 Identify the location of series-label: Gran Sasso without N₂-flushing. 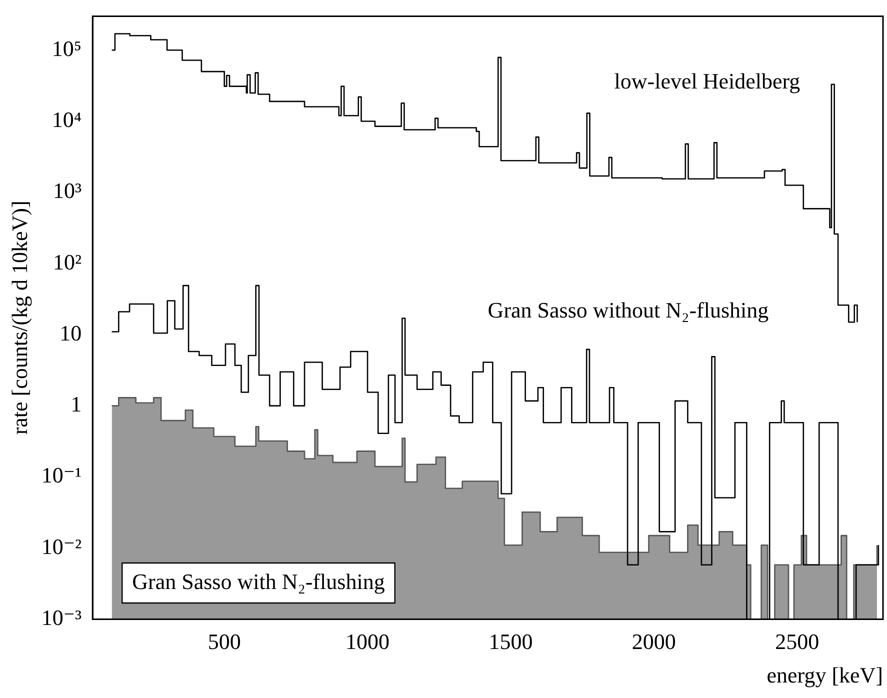
(628, 309).